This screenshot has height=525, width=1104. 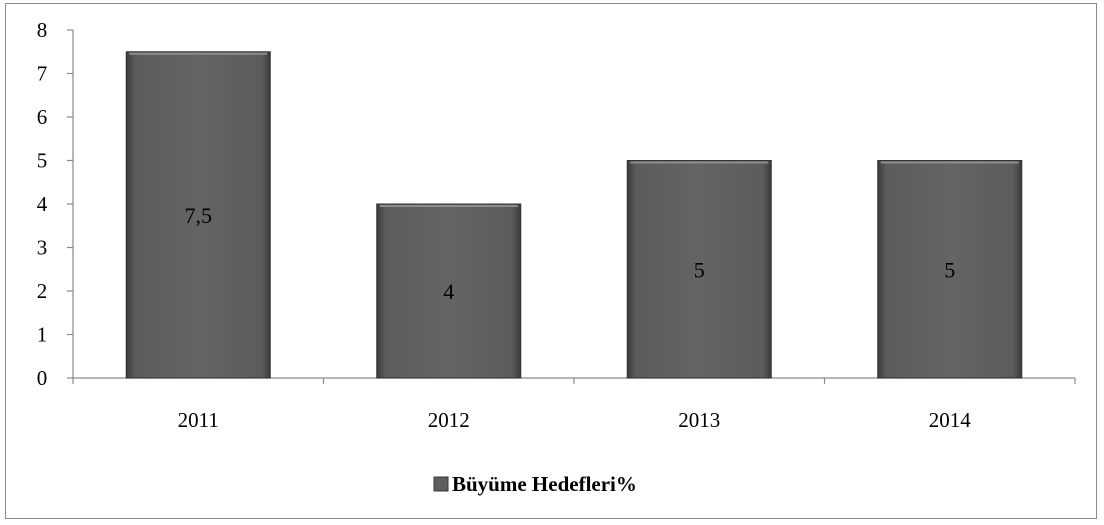 I want to click on legend-label: Büyüme Hedefleri%, so click(x=544, y=484).